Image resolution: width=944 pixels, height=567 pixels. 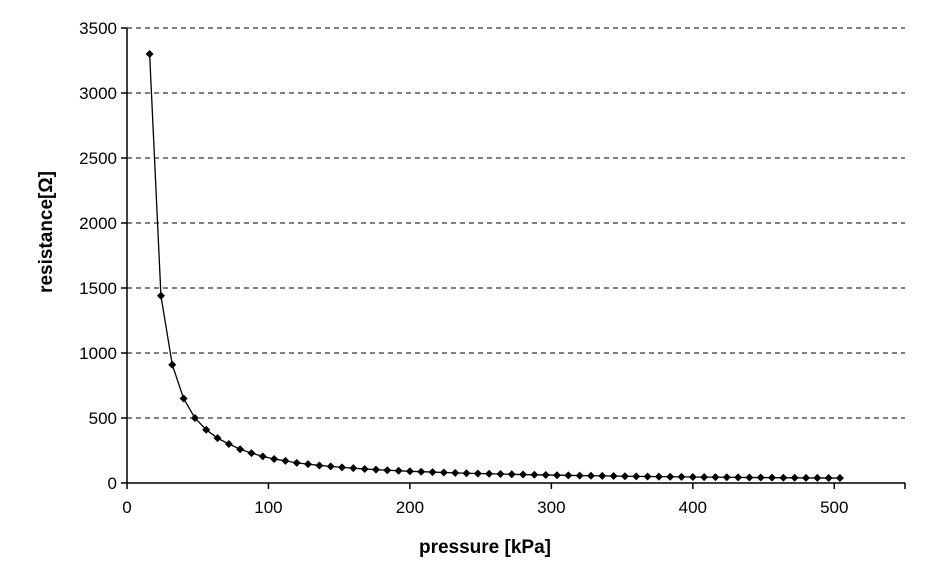 What do you see at coordinates (98, 256) in the screenshot?
I see `y-tick-labels: 0 500 1000 1500 2000 2500 3000 3500` at bounding box center [98, 256].